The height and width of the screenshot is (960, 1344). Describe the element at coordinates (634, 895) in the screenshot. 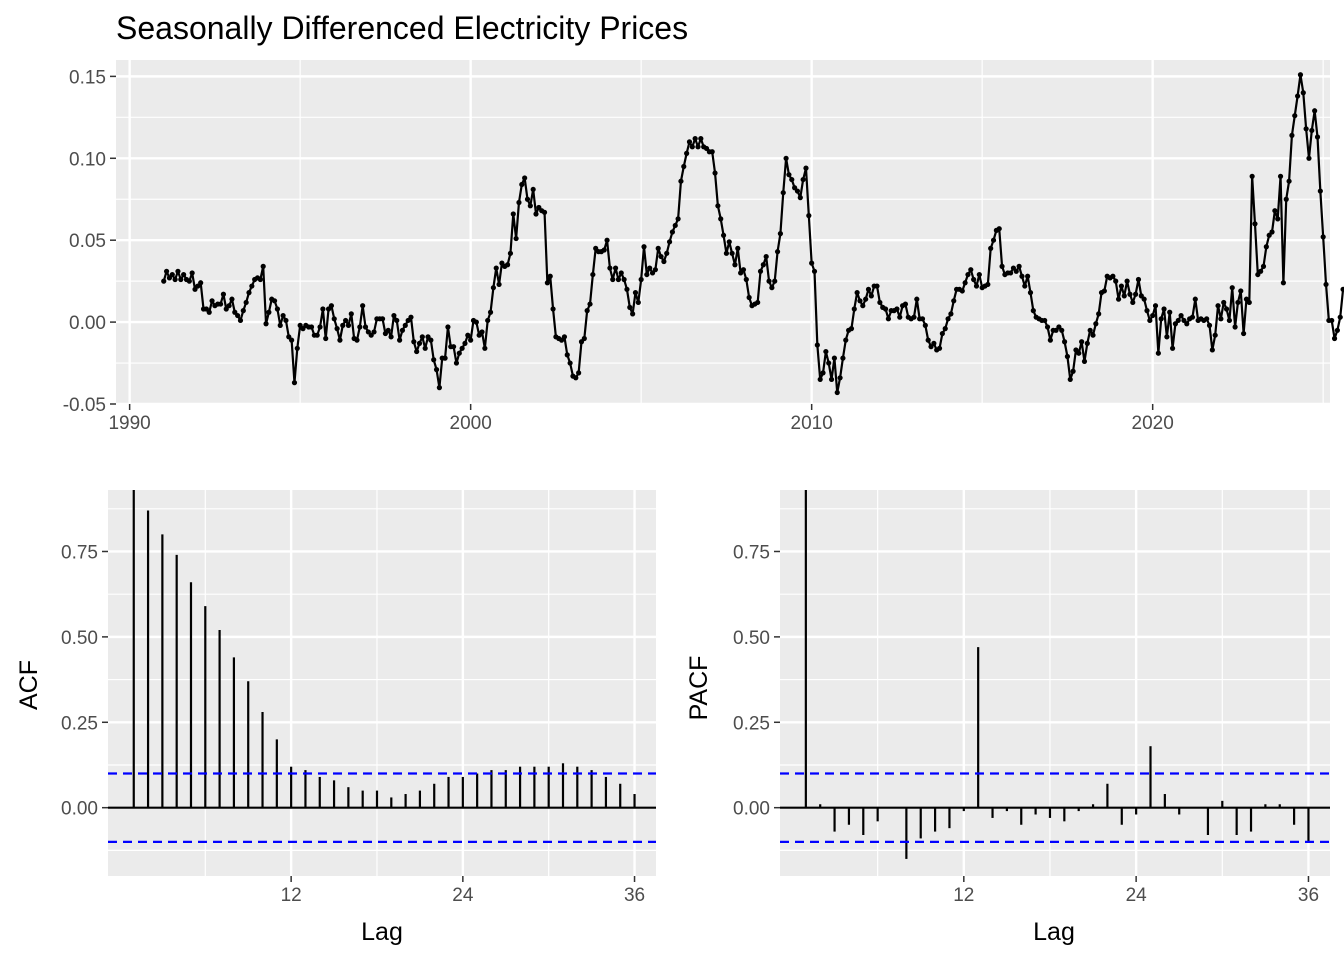

I see `x-tick-label: 36` at that location.